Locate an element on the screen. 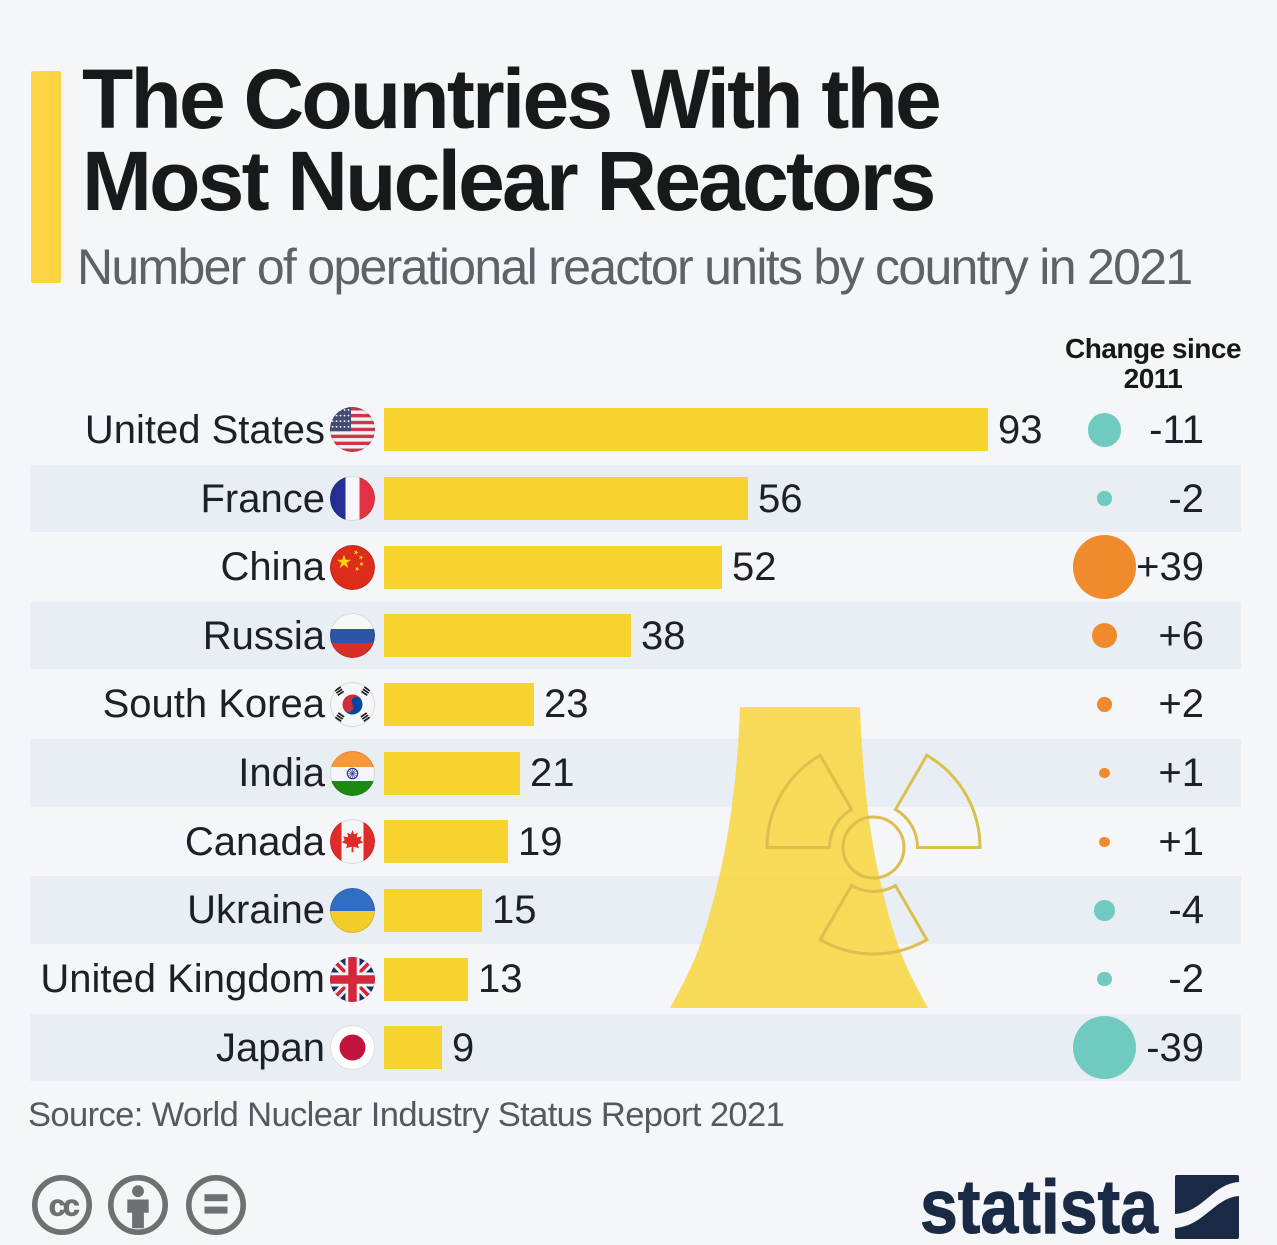  svg-text: statista is located at coordinates (1039, 1205).